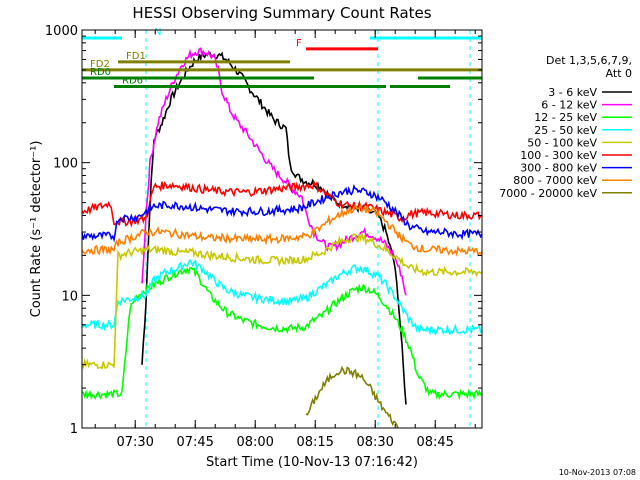 This screenshot has height=480, width=640. I want to click on y-tick-label: 10, so click(69, 296).